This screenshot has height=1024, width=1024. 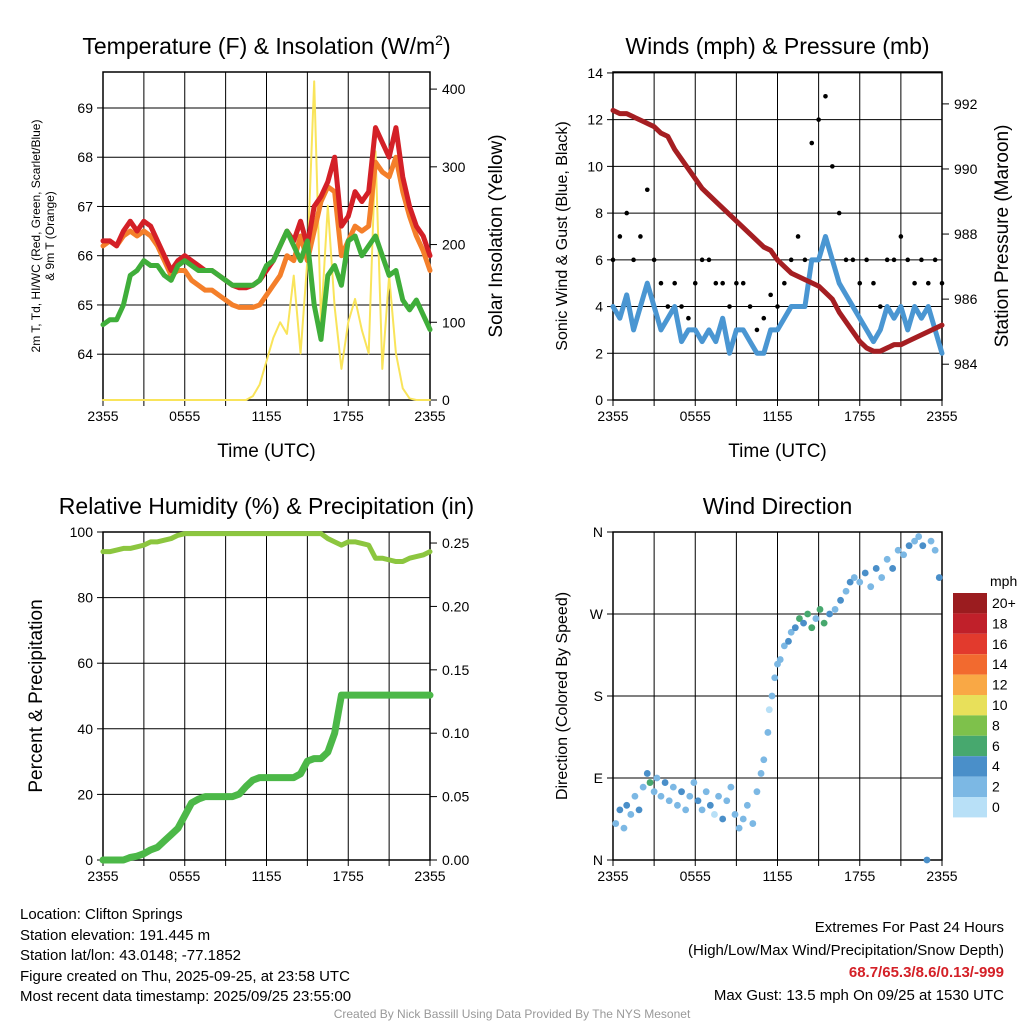 What do you see at coordinates (926, 972) in the screenshot?
I see `extremes-values: 68.7/65.3/8.6/0.13/-999` at bounding box center [926, 972].